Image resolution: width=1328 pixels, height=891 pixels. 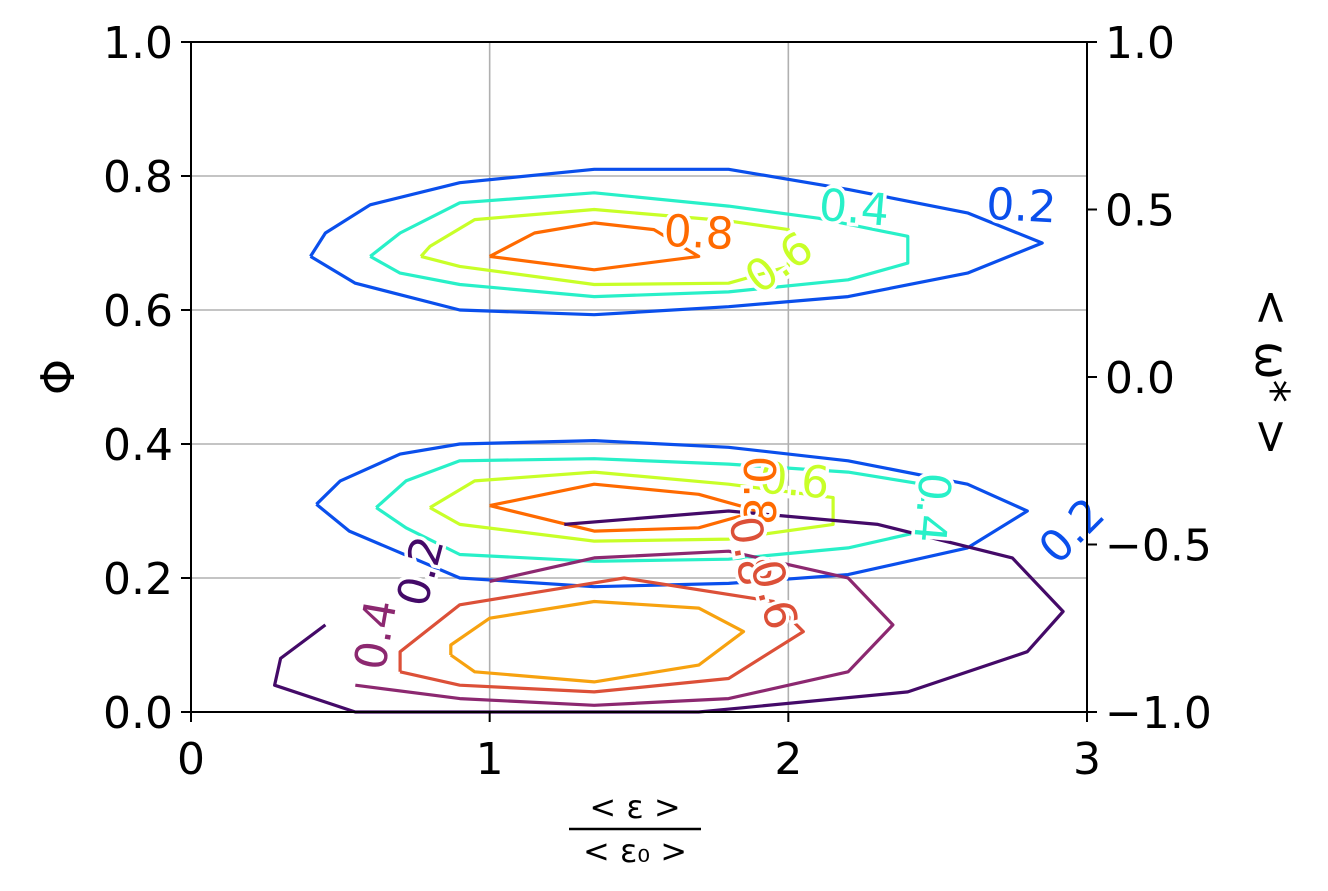 I want to click on y-tick-label: 0.0, so click(x=138, y=713).